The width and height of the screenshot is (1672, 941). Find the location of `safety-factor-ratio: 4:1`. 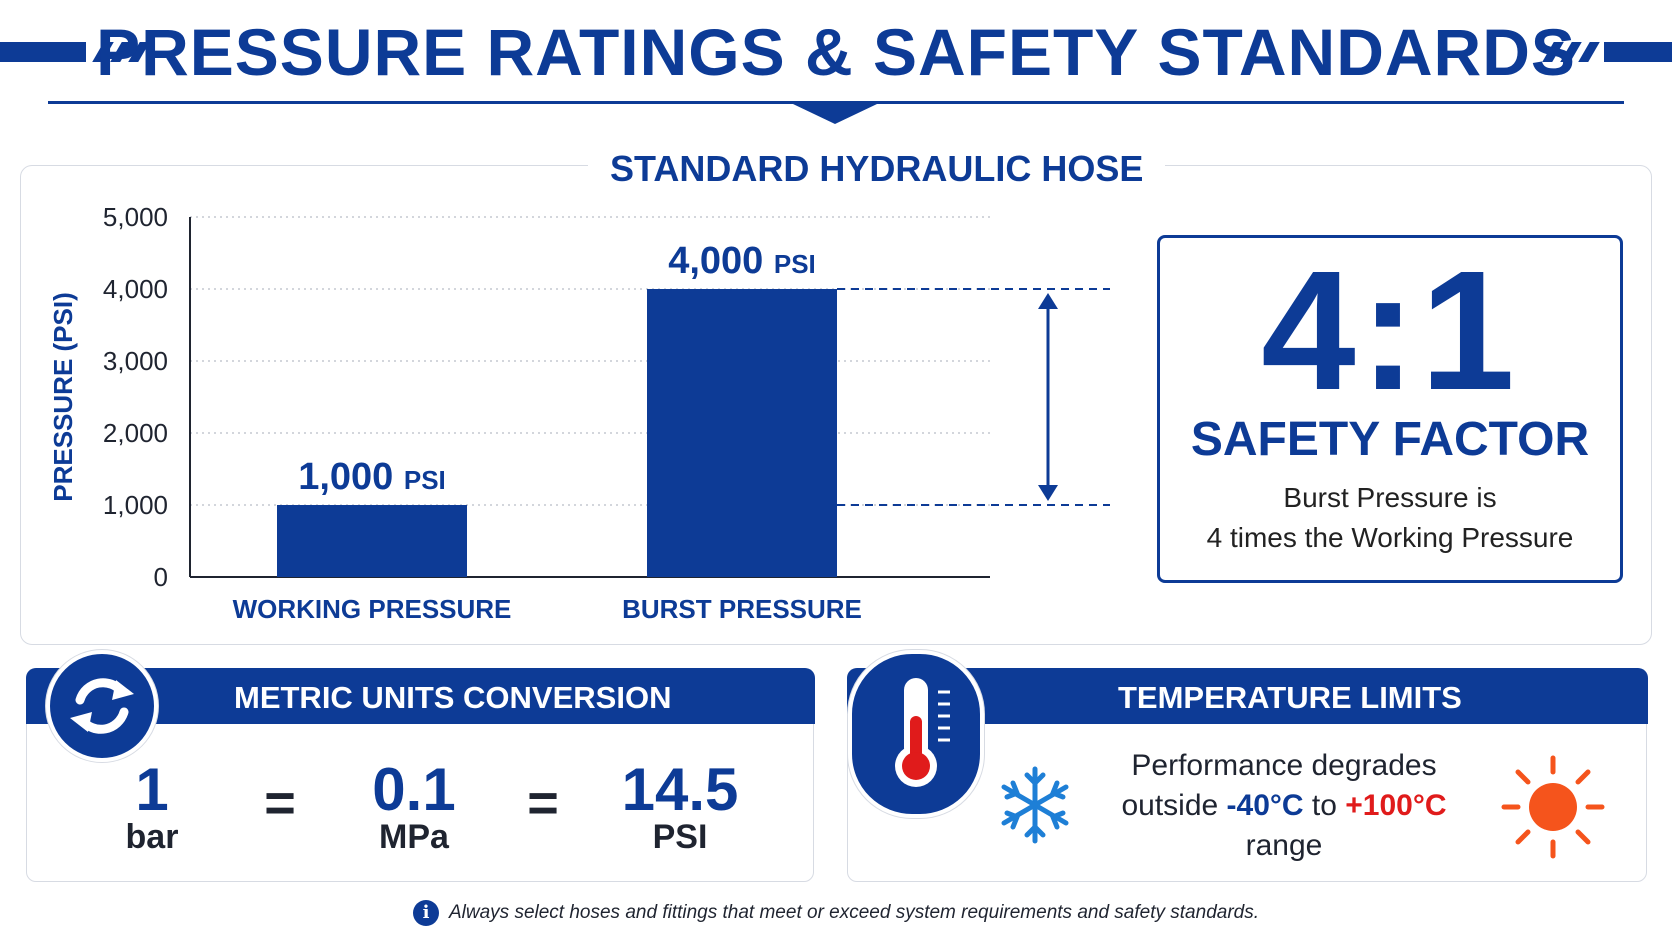

safety-factor-ratio: 4:1 is located at coordinates (1390, 331).